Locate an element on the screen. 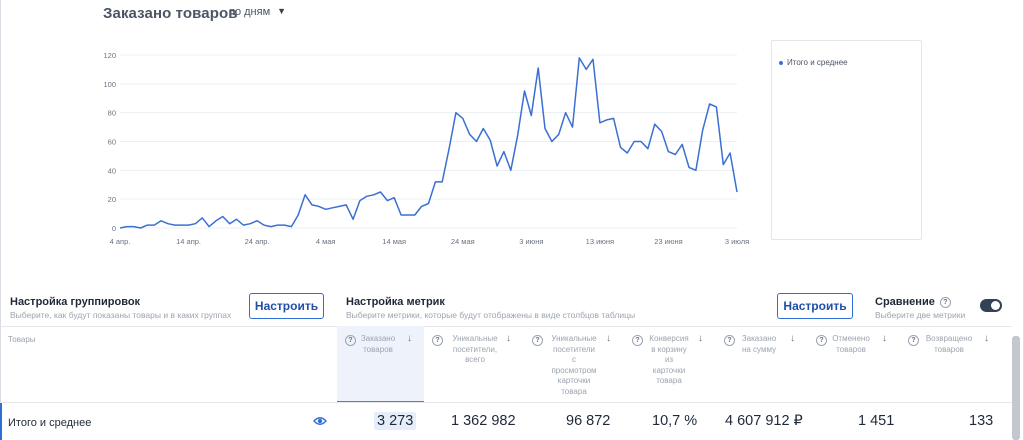 This screenshot has height=440, width=1024. x-tick-label: 4 апр. is located at coordinates (120, 241).